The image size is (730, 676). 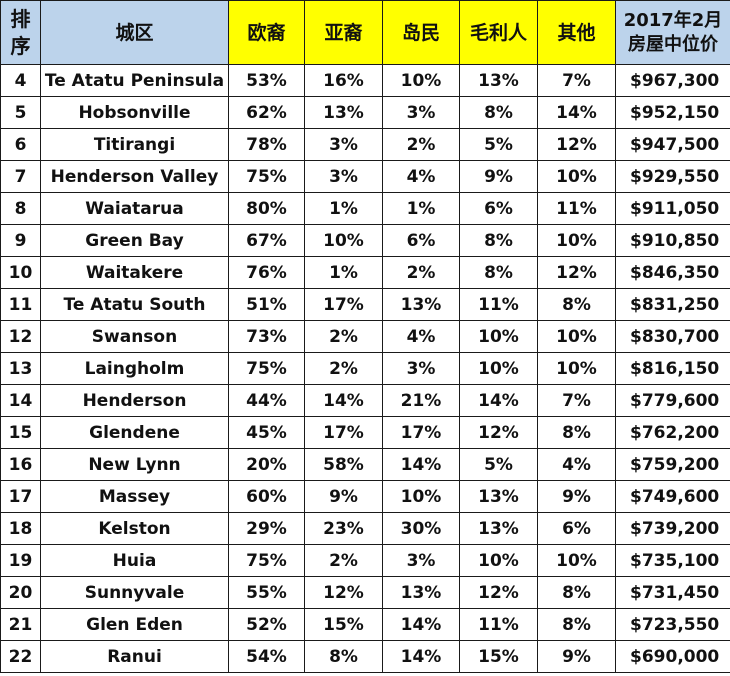 I want to click on table-row: 20 Sunnyvale 55% 12% 13% 12% 8% $731,450, so click(x=365, y=592).